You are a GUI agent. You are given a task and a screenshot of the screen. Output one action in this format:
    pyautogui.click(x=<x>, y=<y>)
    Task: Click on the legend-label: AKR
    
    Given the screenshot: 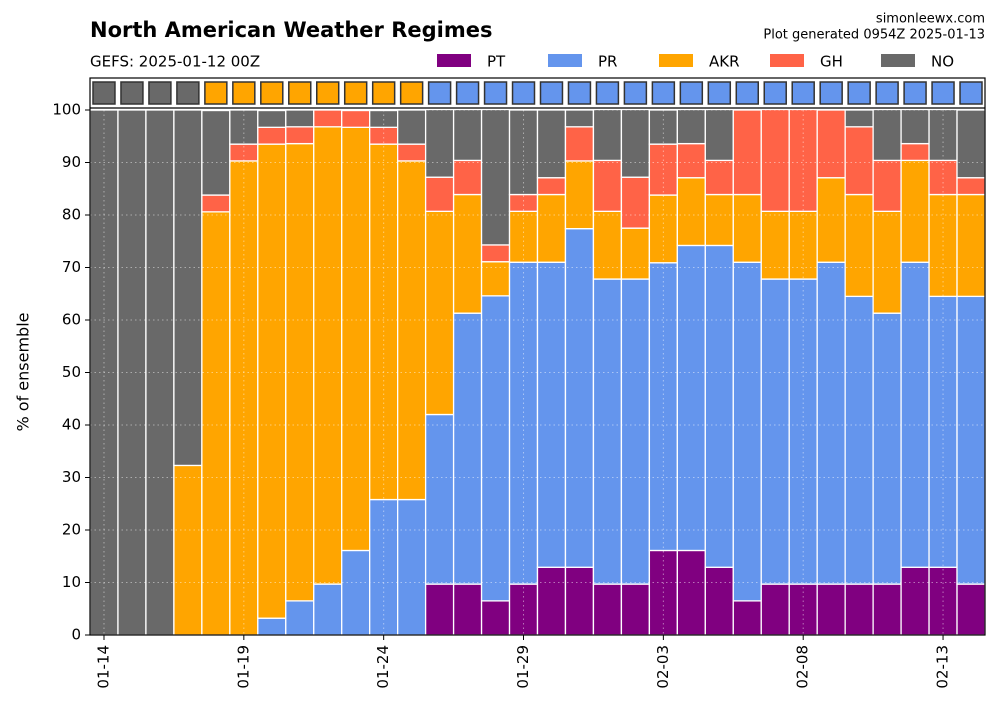 What is the action you would take?
    pyautogui.click(x=724, y=62)
    